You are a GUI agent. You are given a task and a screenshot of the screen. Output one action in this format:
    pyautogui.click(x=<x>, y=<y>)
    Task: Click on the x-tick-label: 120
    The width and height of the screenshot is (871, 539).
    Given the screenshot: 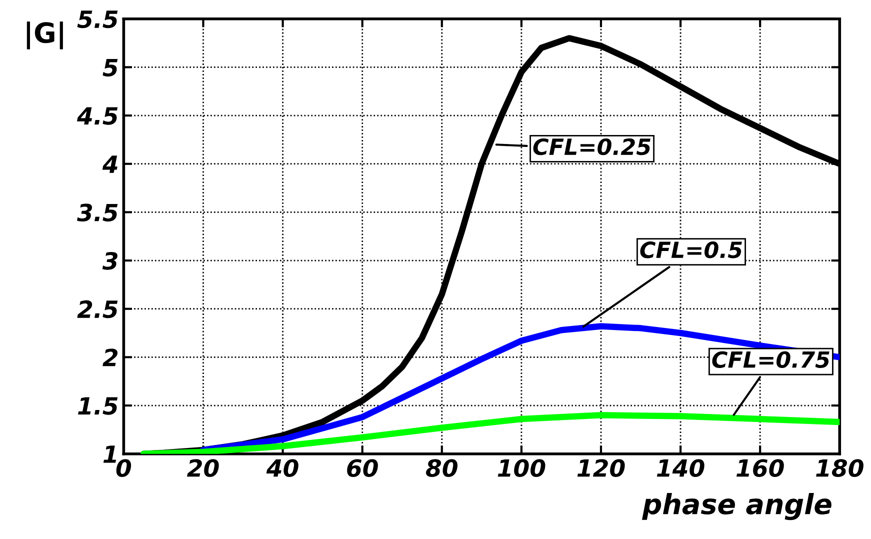 What is the action you would take?
    pyautogui.click(x=601, y=468)
    